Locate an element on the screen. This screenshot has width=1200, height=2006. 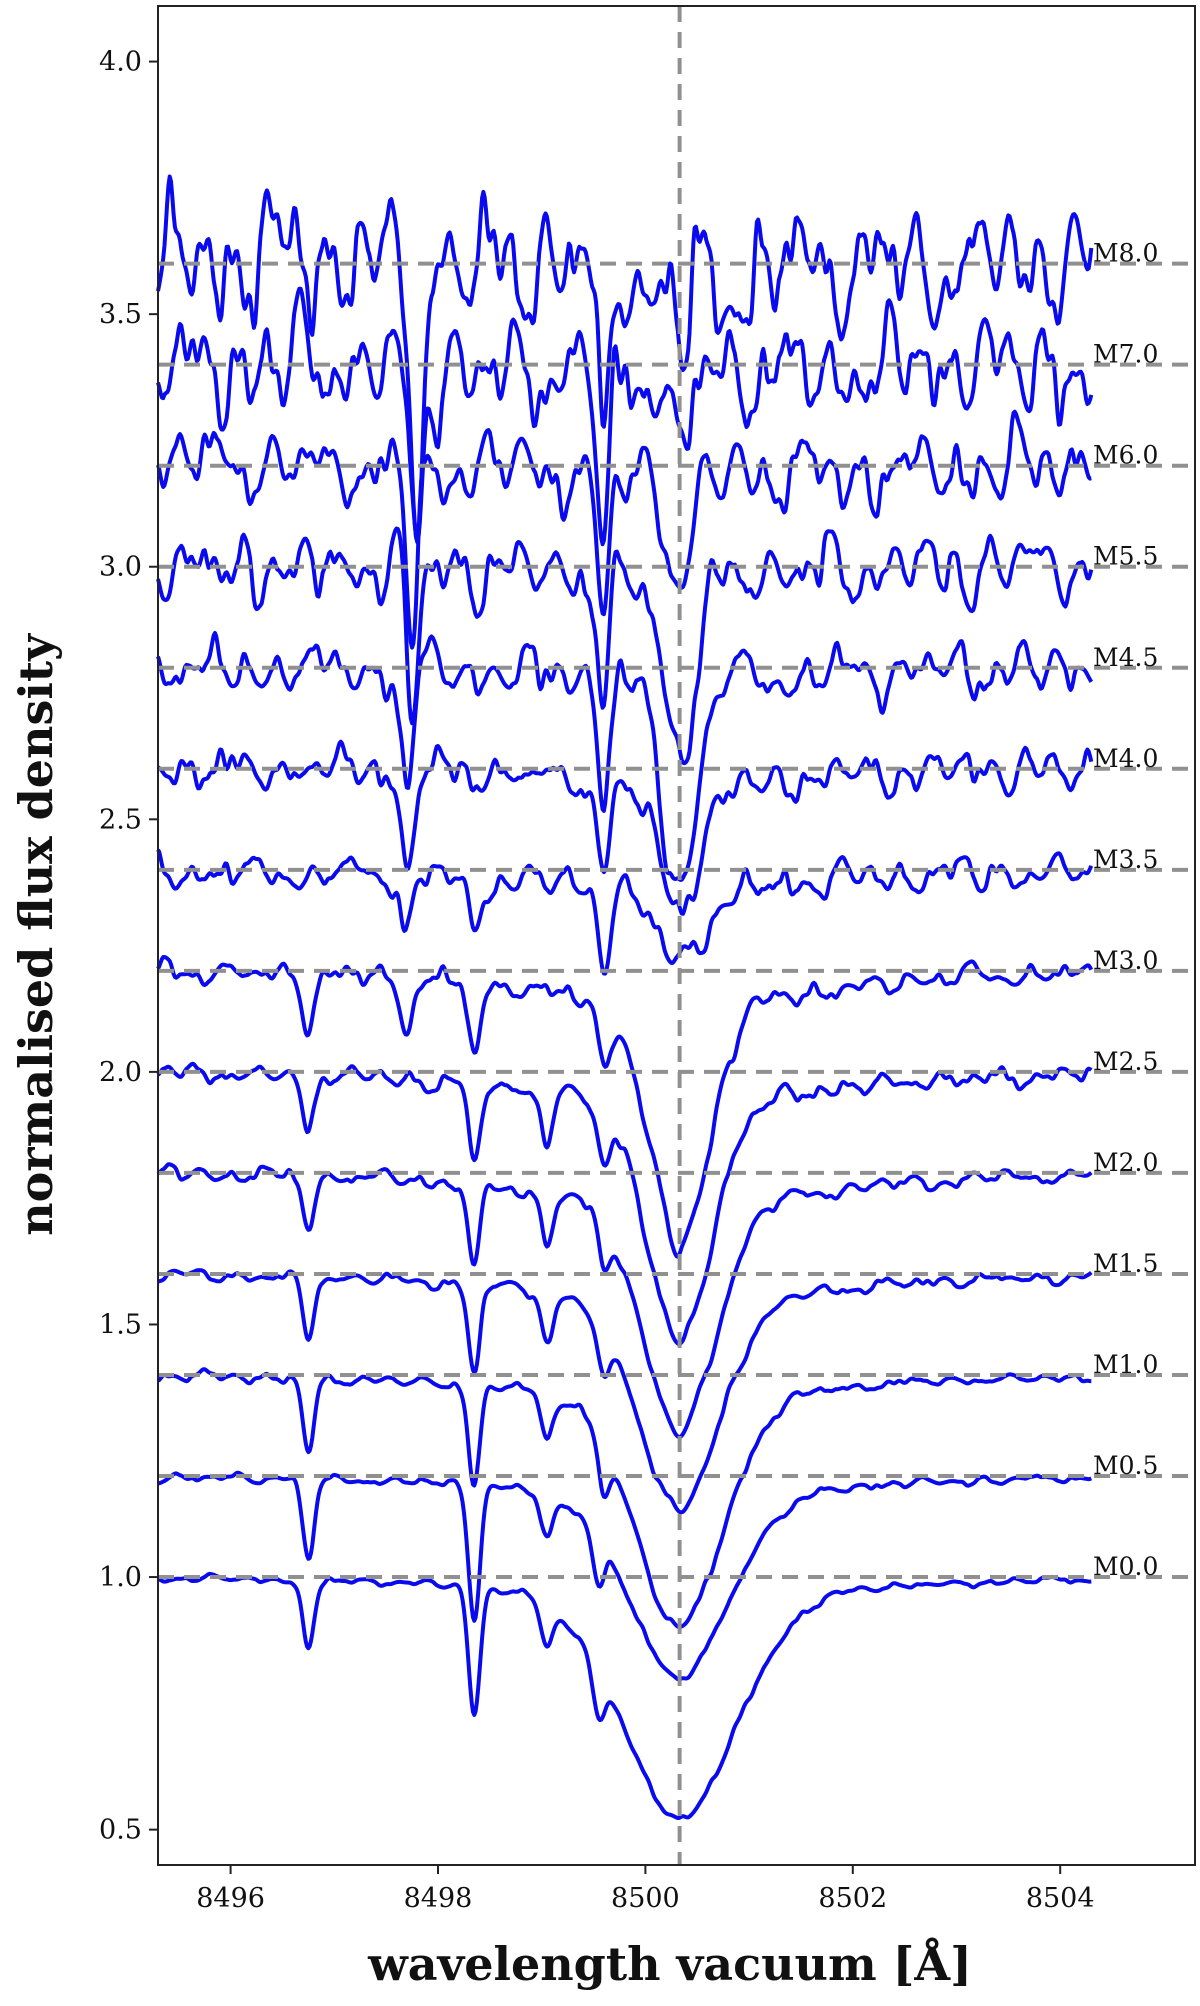
spectrum-M5.5 is located at coordinates (625, 646).